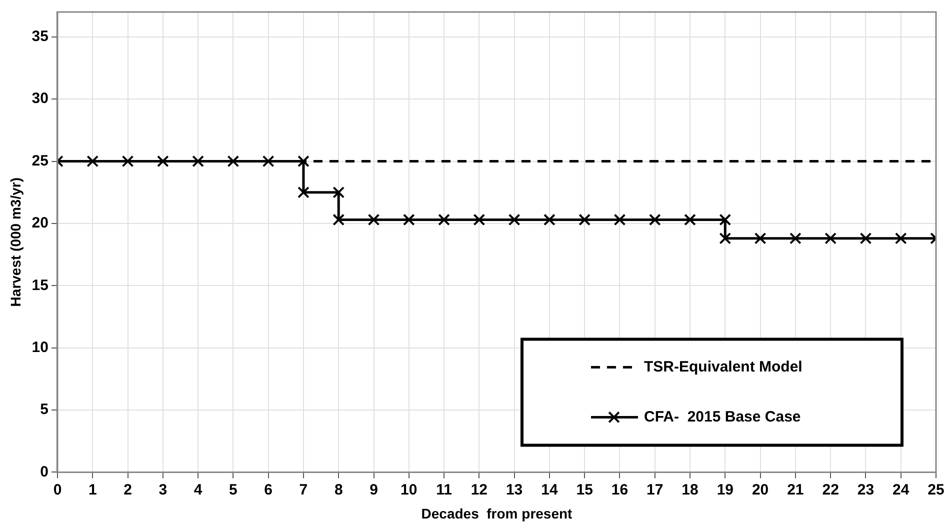  What do you see at coordinates (690, 489) in the screenshot?
I see `x-tick-label: 18` at bounding box center [690, 489].